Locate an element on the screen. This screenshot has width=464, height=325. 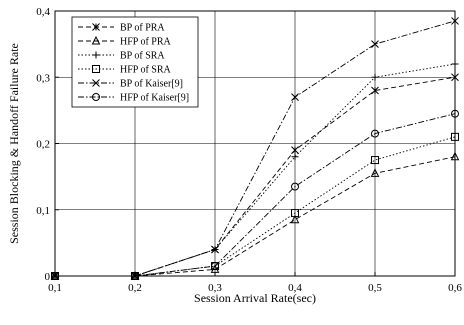
legend-label: HFP of PRA is located at coordinates (146, 42).